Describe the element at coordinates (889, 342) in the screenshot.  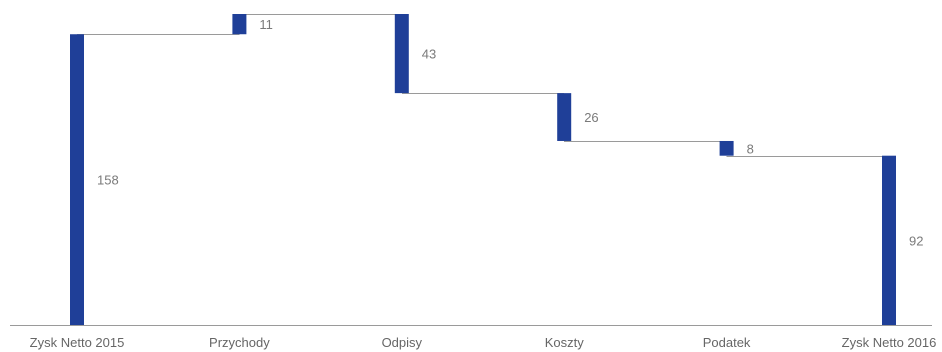
I see `x-tick-label: Zysk Netto 2016` at that location.